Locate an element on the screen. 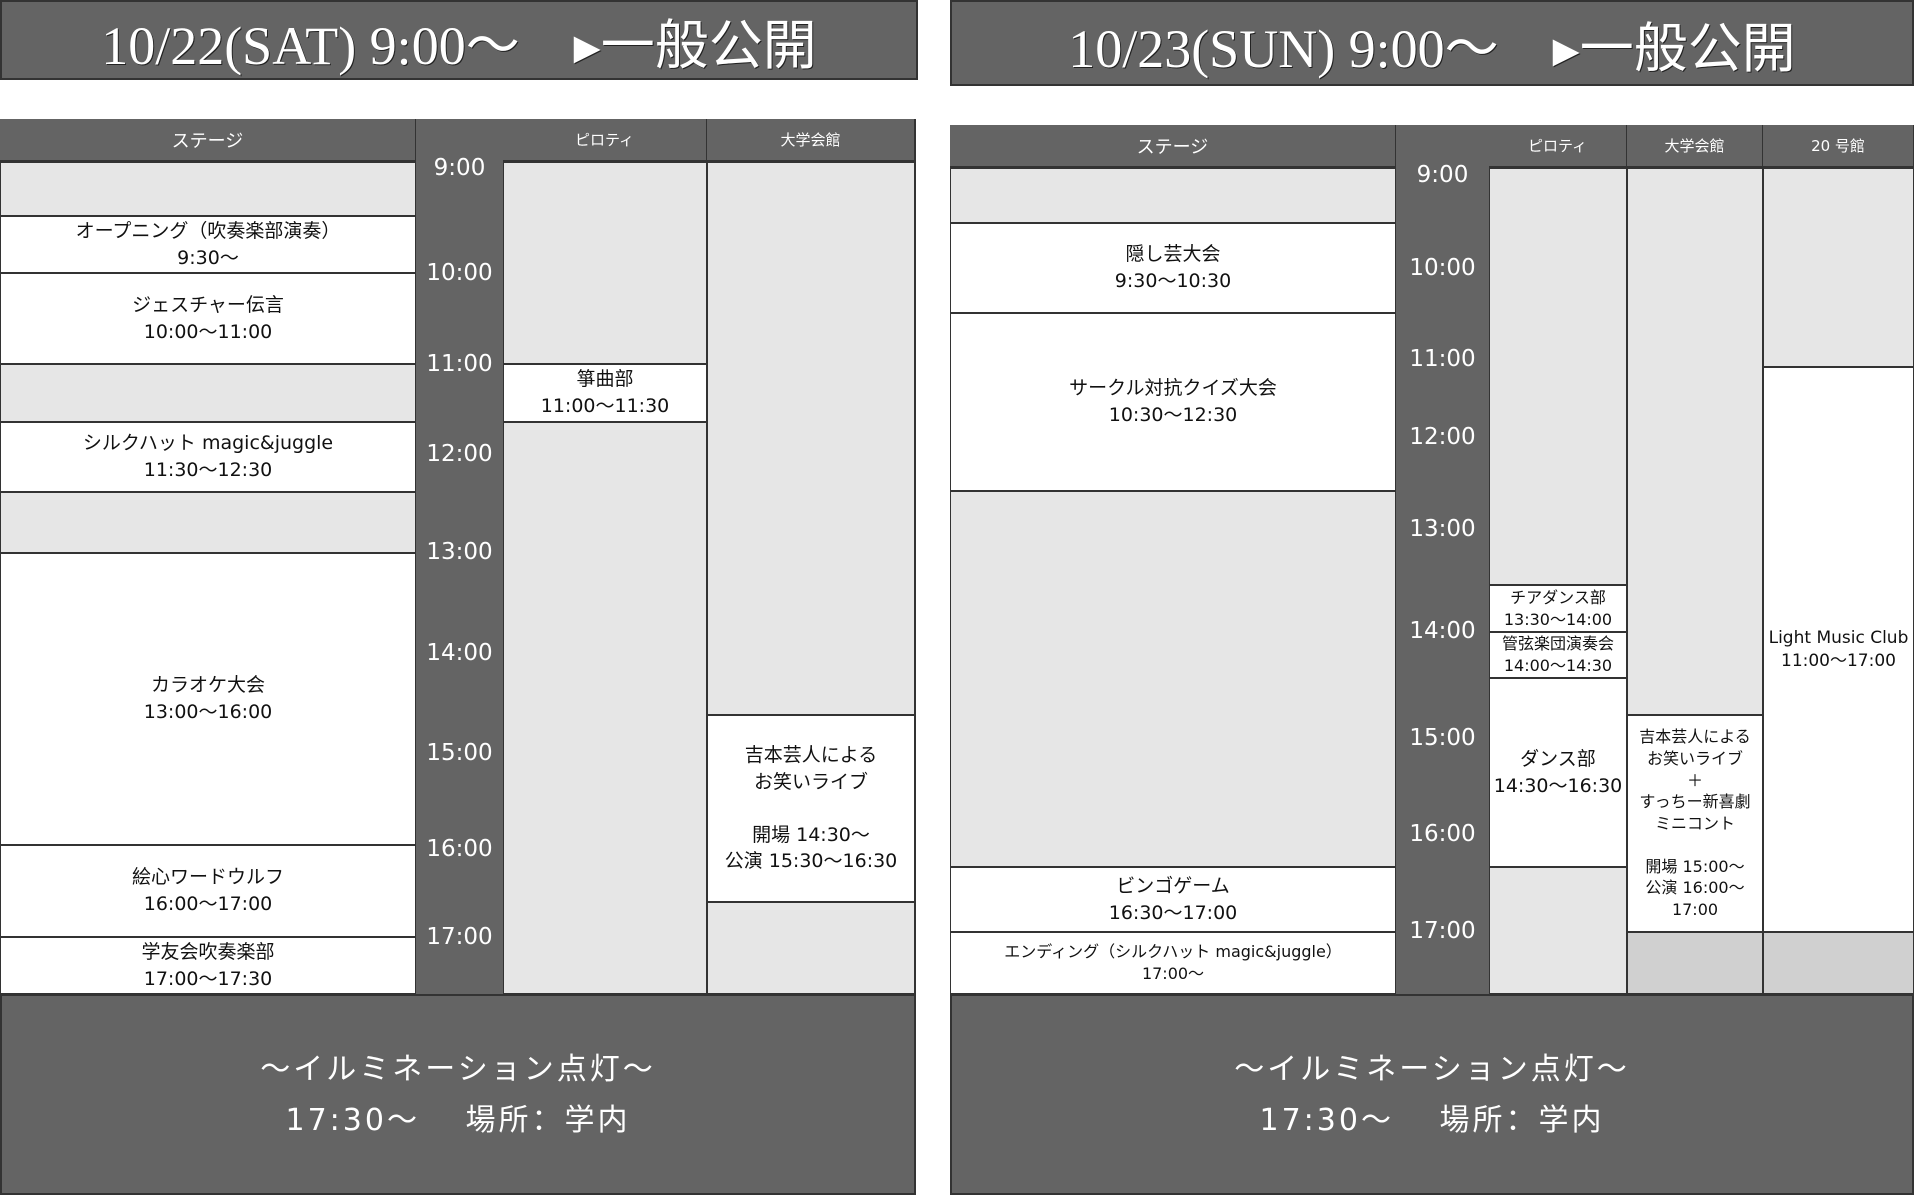 The width and height of the screenshot is (1920, 1199). event-dance-club: ダンス部 14:30～16:30 is located at coordinates (1558, 772).